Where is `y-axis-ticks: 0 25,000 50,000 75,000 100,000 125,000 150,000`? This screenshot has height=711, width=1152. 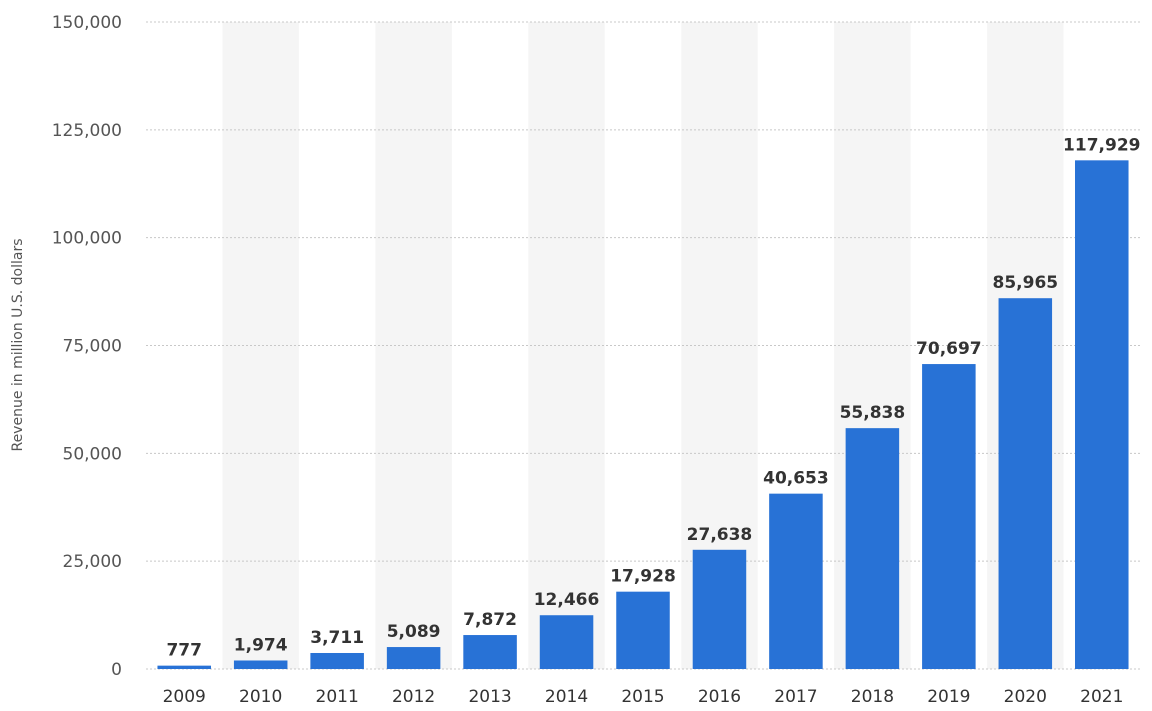
y-axis-ticks: 0 25,000 50,000 75,000 100,000 125,000 150,000 is located at coordinates (87, 346).